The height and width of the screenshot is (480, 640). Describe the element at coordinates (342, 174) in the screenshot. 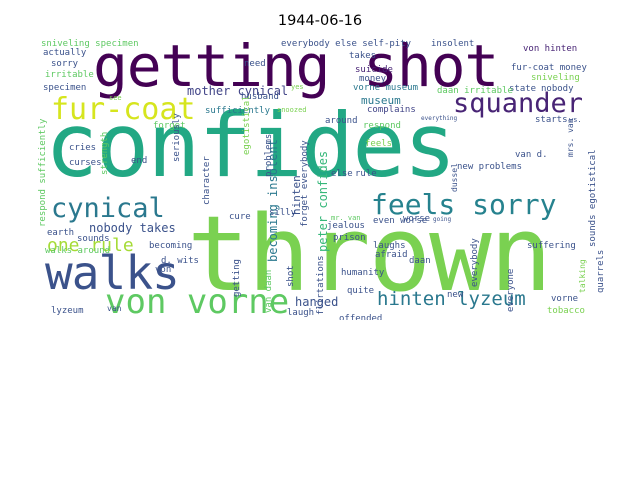

I see `cloud-word: else` at that location.